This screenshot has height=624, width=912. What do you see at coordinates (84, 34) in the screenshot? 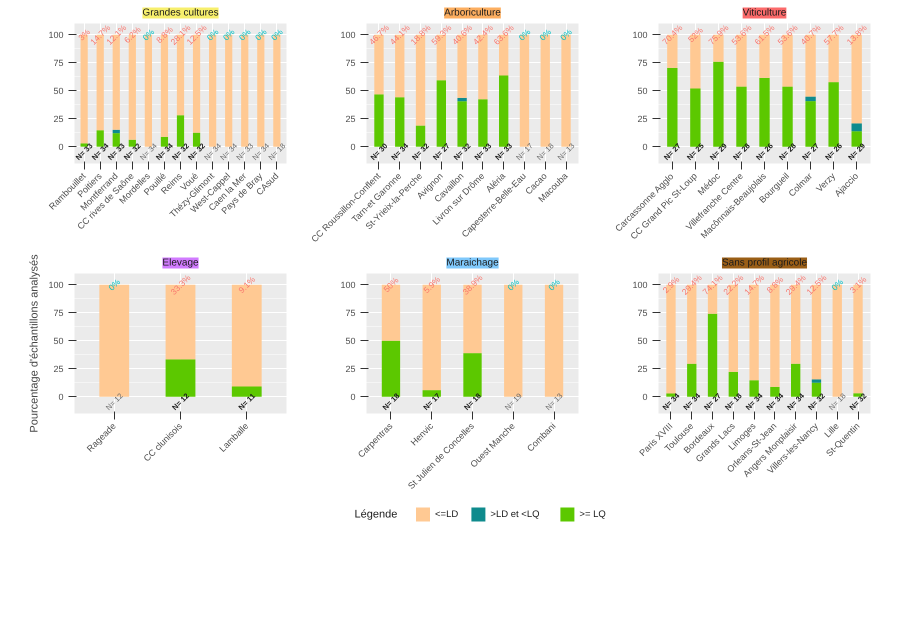
I see `annotation: 3%` at bounding box center [84, 34].